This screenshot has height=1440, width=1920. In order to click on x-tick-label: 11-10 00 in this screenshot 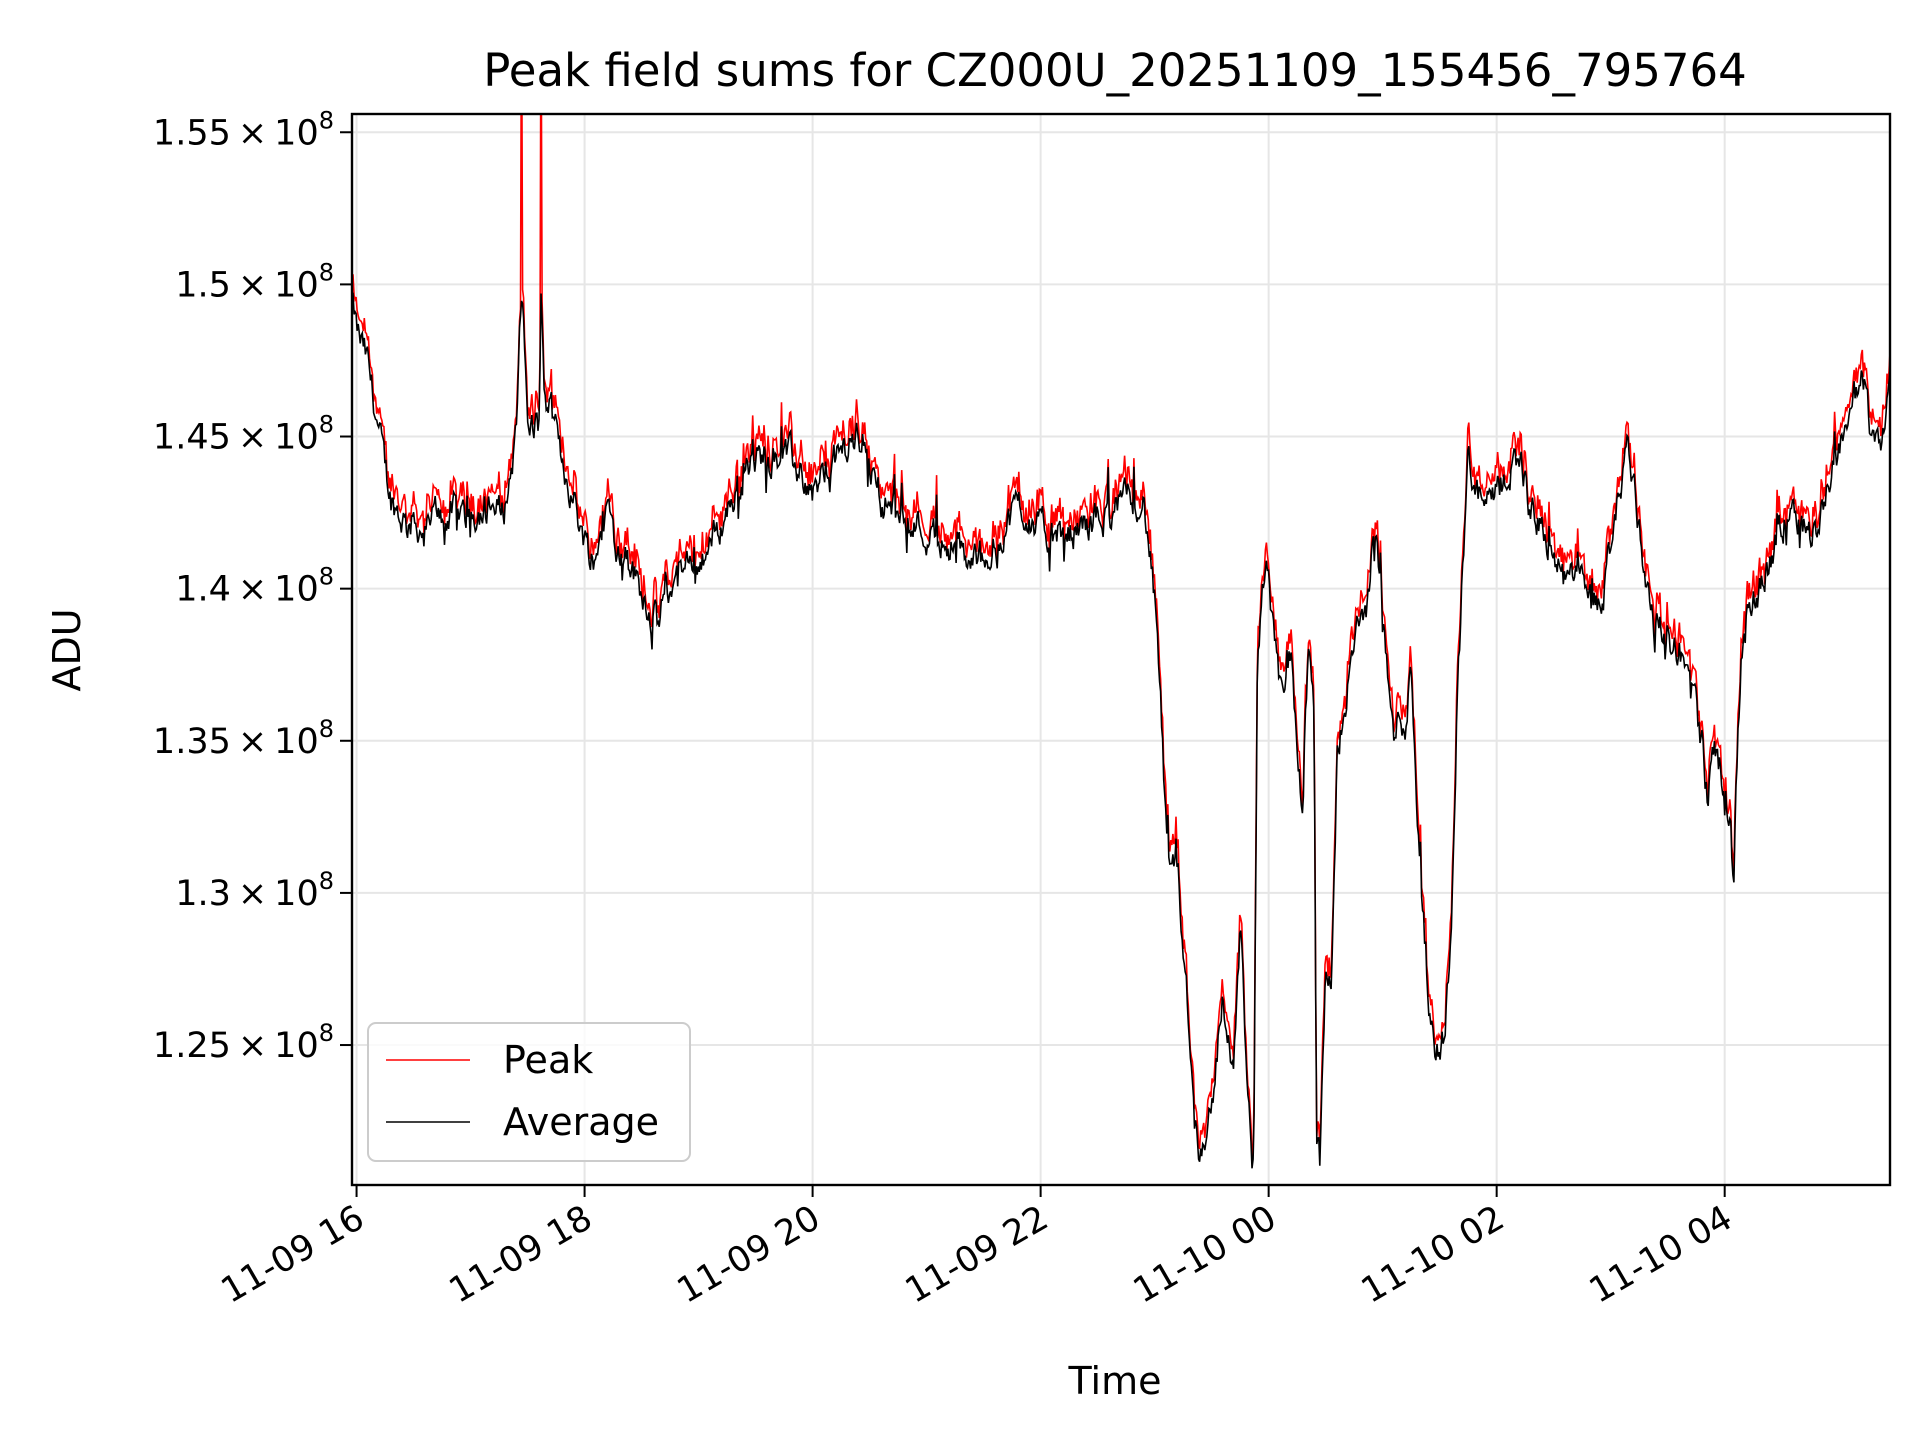, I will do `click(1205, 1254)`.